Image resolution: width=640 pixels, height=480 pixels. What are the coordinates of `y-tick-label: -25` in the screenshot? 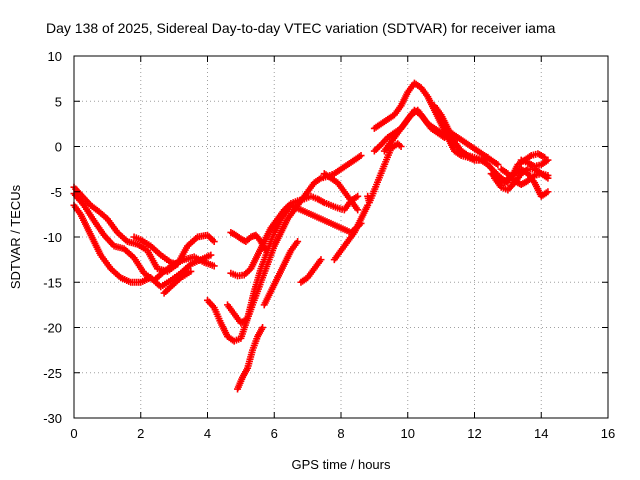 It's located at (52, 373).